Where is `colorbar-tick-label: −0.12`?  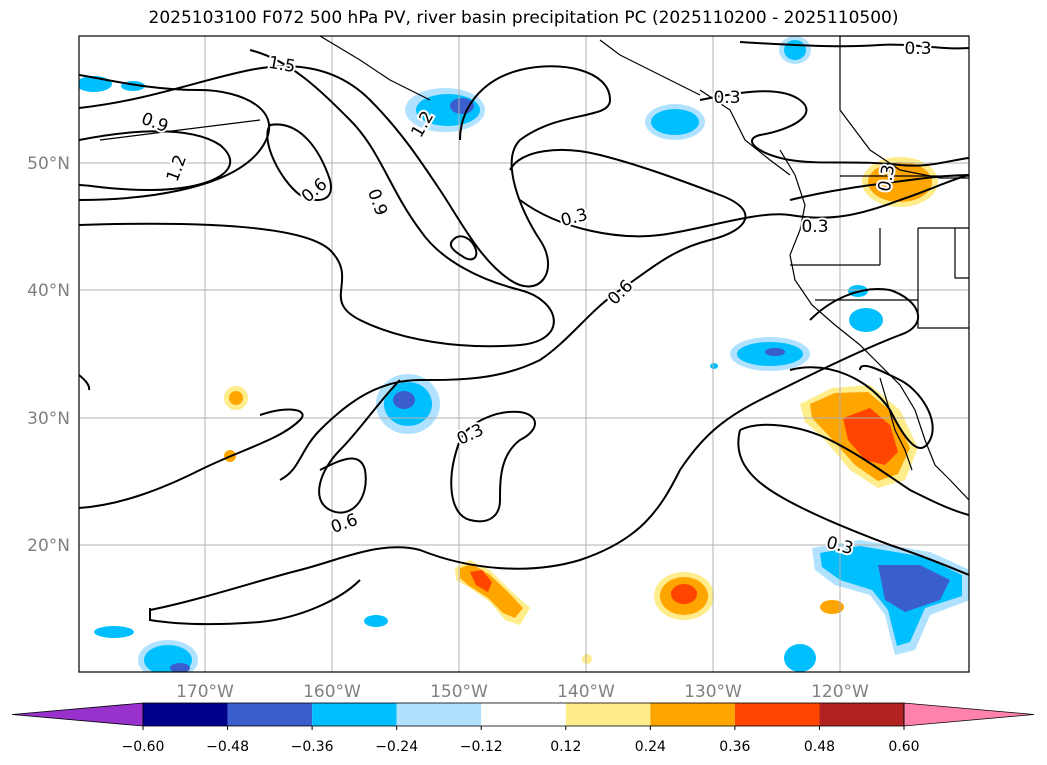 colorbar-tick-label: −0.12 is located at coordinates (481, 747).